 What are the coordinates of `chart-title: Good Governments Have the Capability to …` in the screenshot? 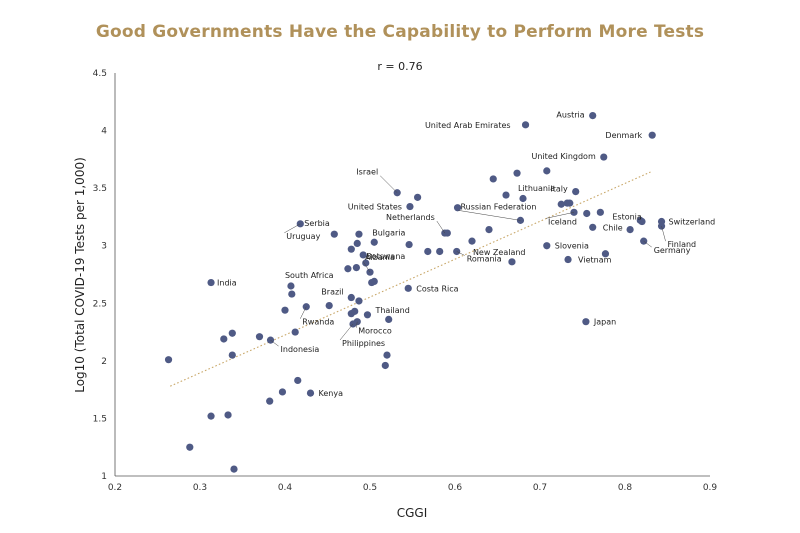 It's located at (400, 32).